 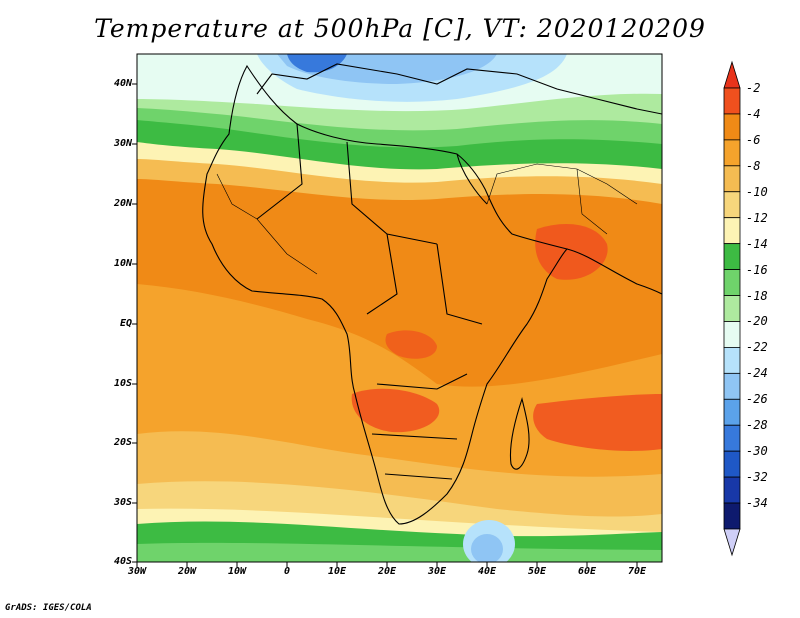 What do you see at coordinates (337, 571) in the screenshot?
I see `lon-label-10e: 10E` at bounding box center [337, 571].